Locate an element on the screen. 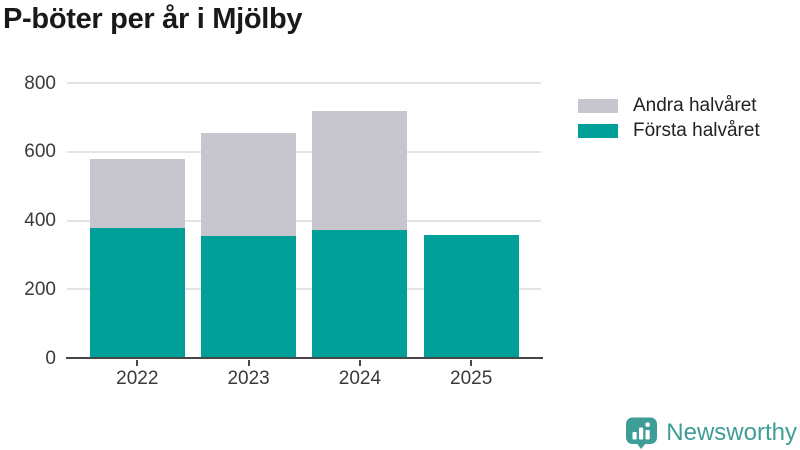 The image size is (800, 450). legend-swatch-forsta-halvaret is located at coordinates (598, 130).